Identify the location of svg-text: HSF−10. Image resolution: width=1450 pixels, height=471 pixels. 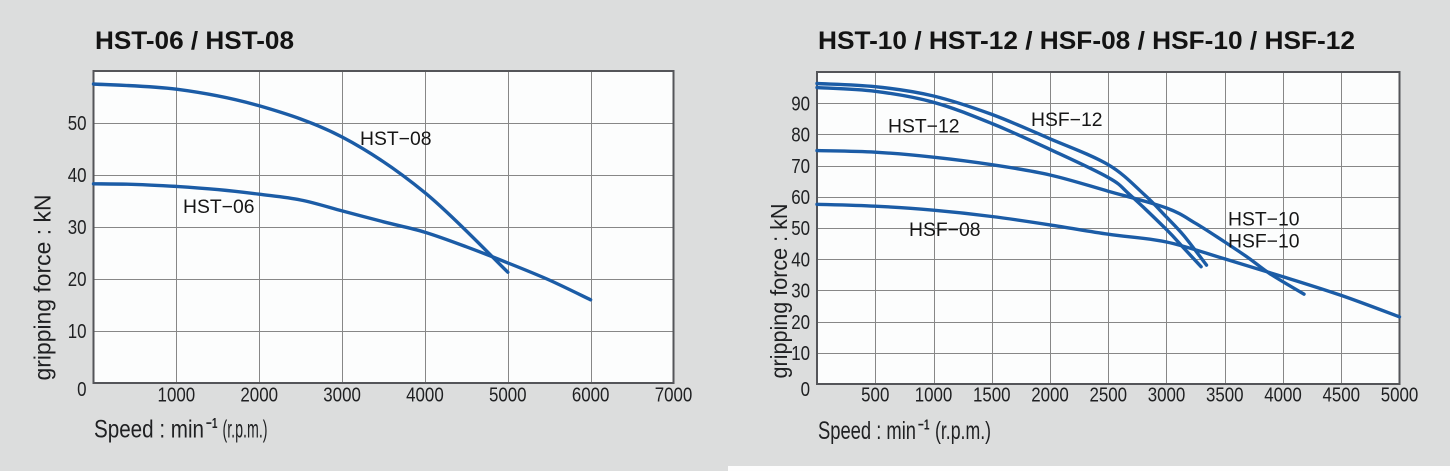
(1264, 242).